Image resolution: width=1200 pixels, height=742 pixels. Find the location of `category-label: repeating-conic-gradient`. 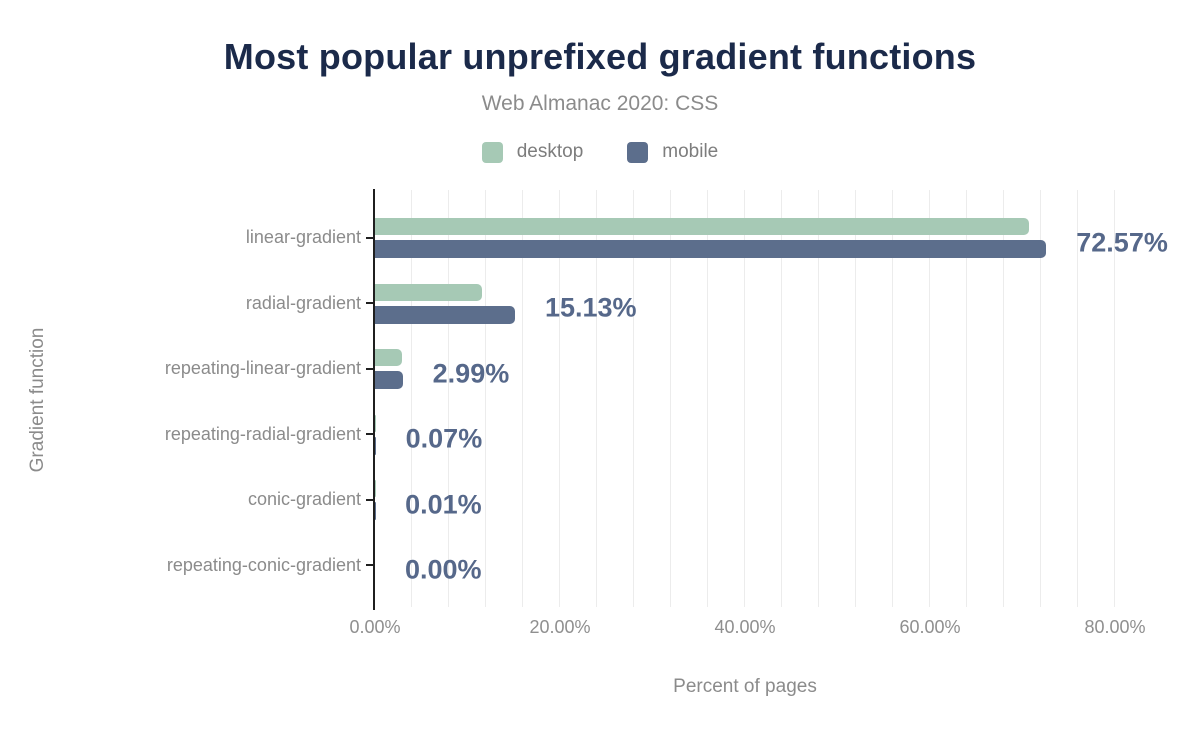

category-label: repeating-conic-gradient is located at coordinates (263, 564).